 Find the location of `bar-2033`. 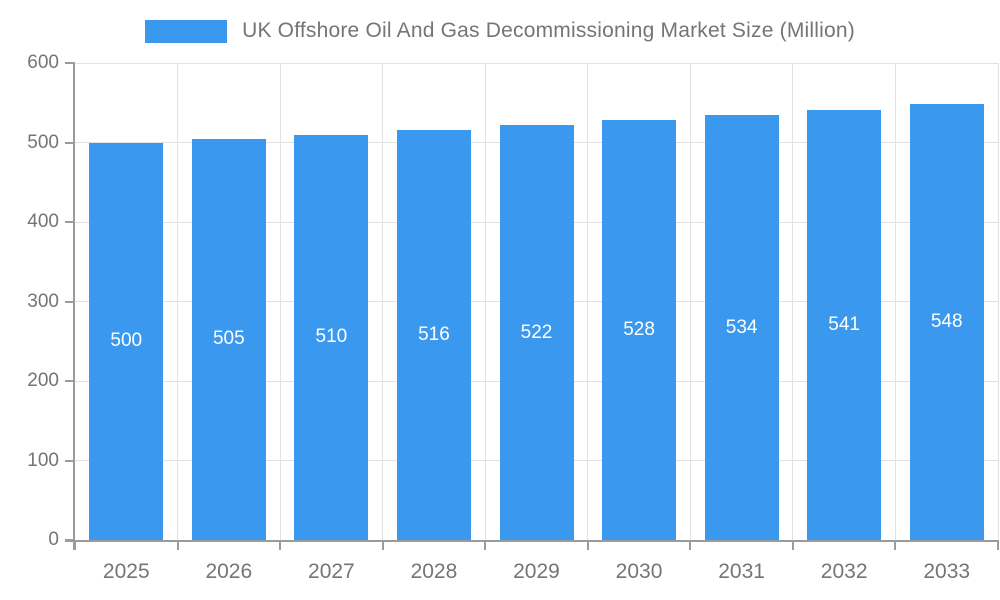

bar-2033 is located at coordinates (946, 322).